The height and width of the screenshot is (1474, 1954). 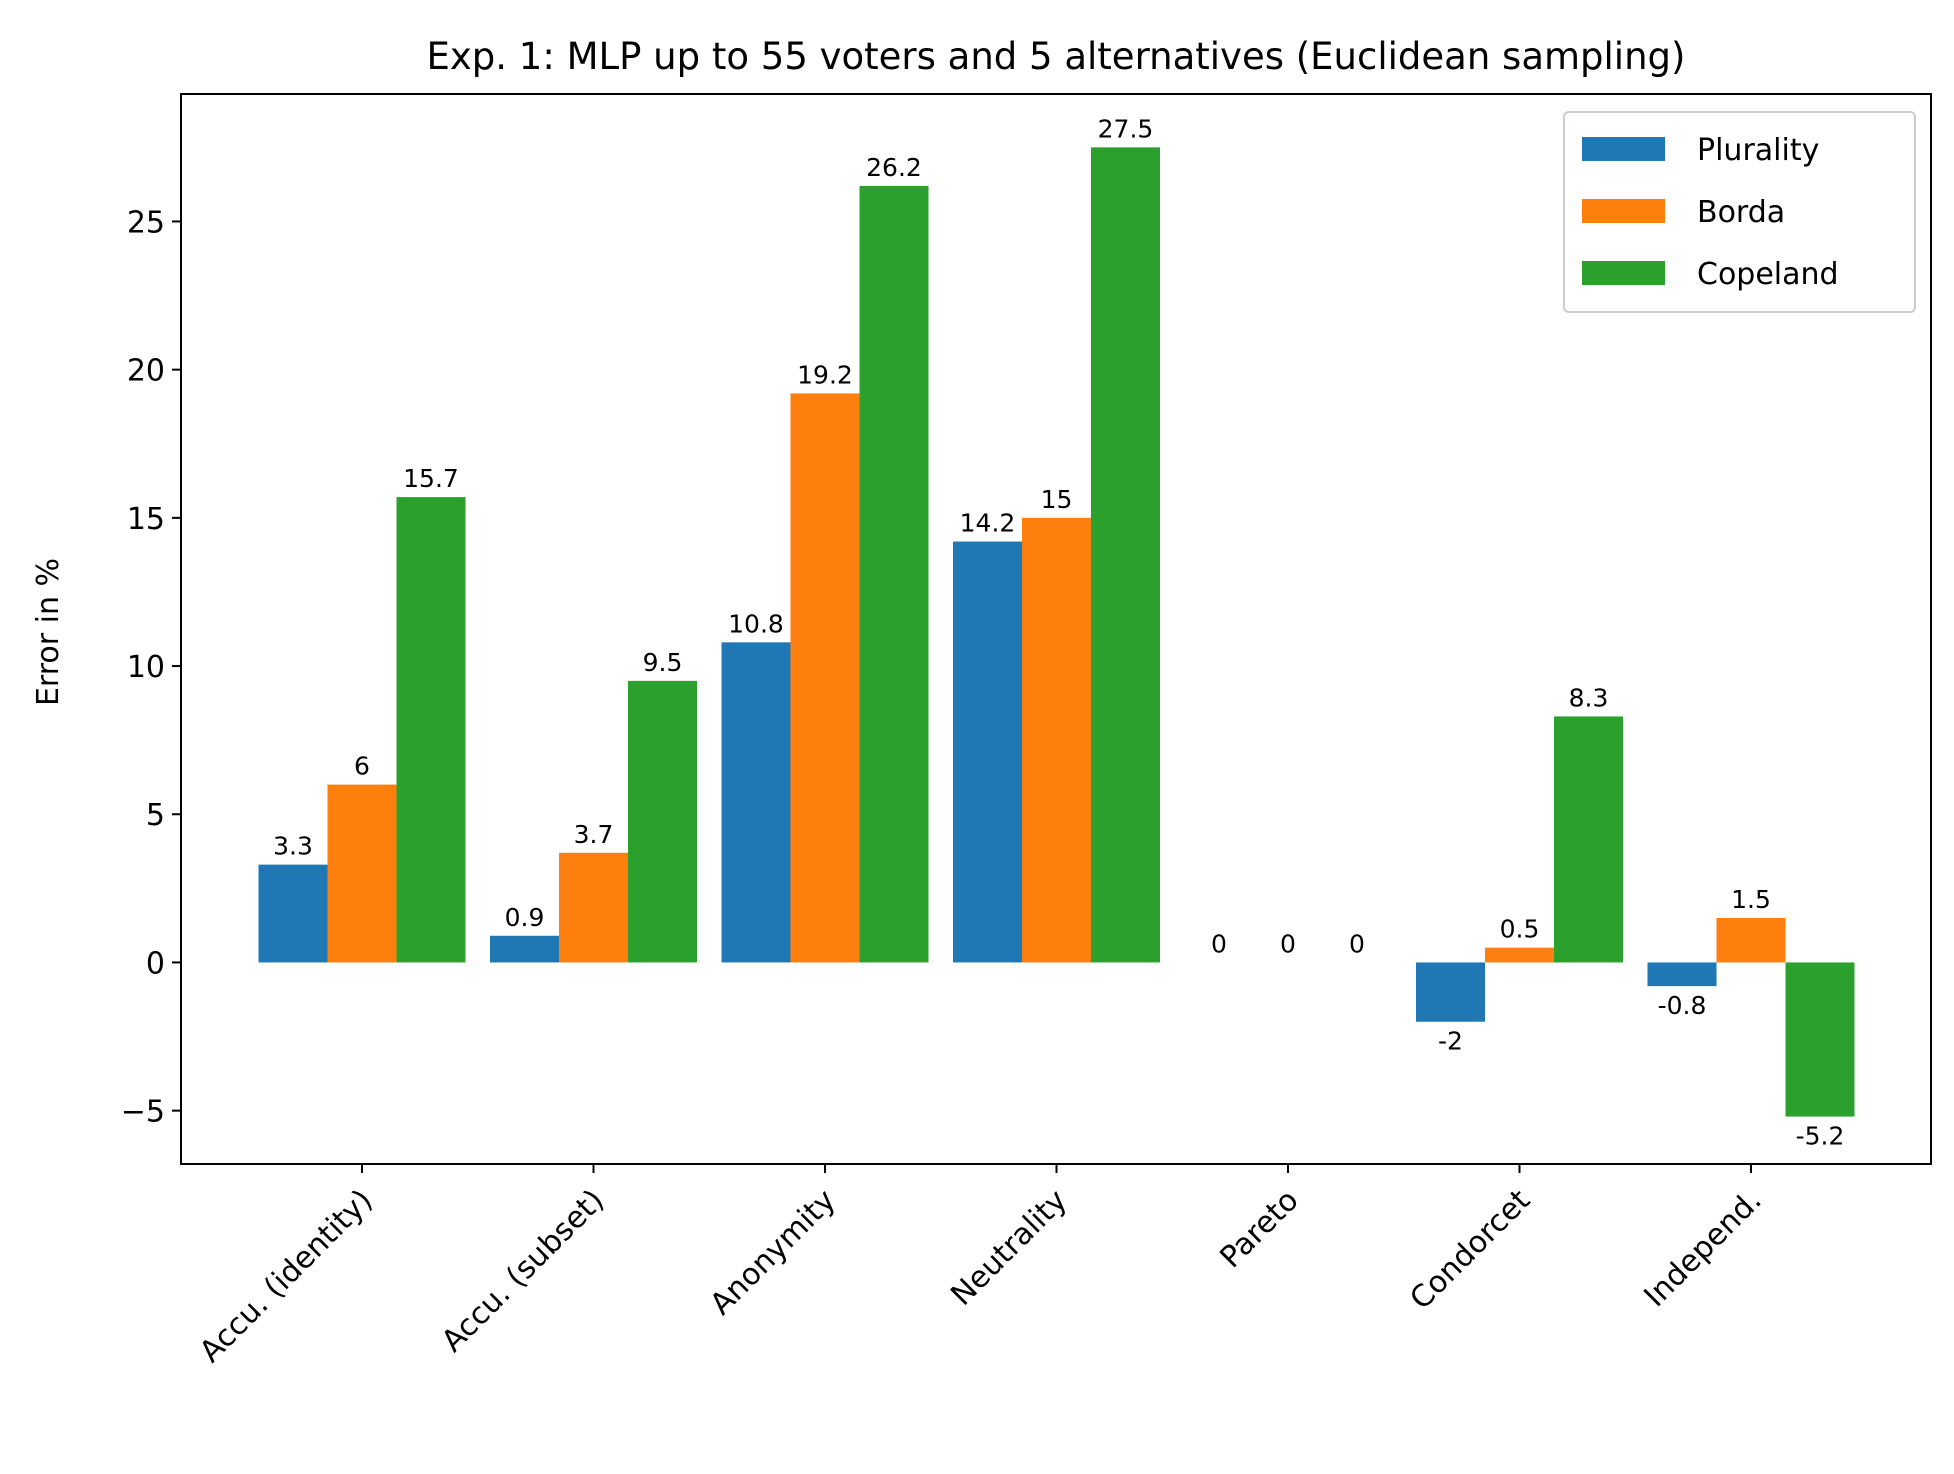 What do you see at coordinates (1520, 929) in the screenshot?
I see `data-label: 0.5` at bounding box center [1520, 929].